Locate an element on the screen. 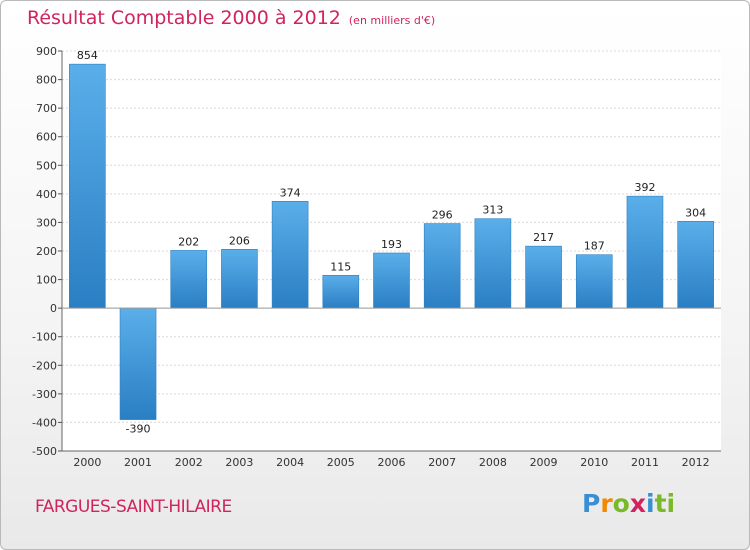  y-tick-label: 700 is located at coordinates (46, 108).